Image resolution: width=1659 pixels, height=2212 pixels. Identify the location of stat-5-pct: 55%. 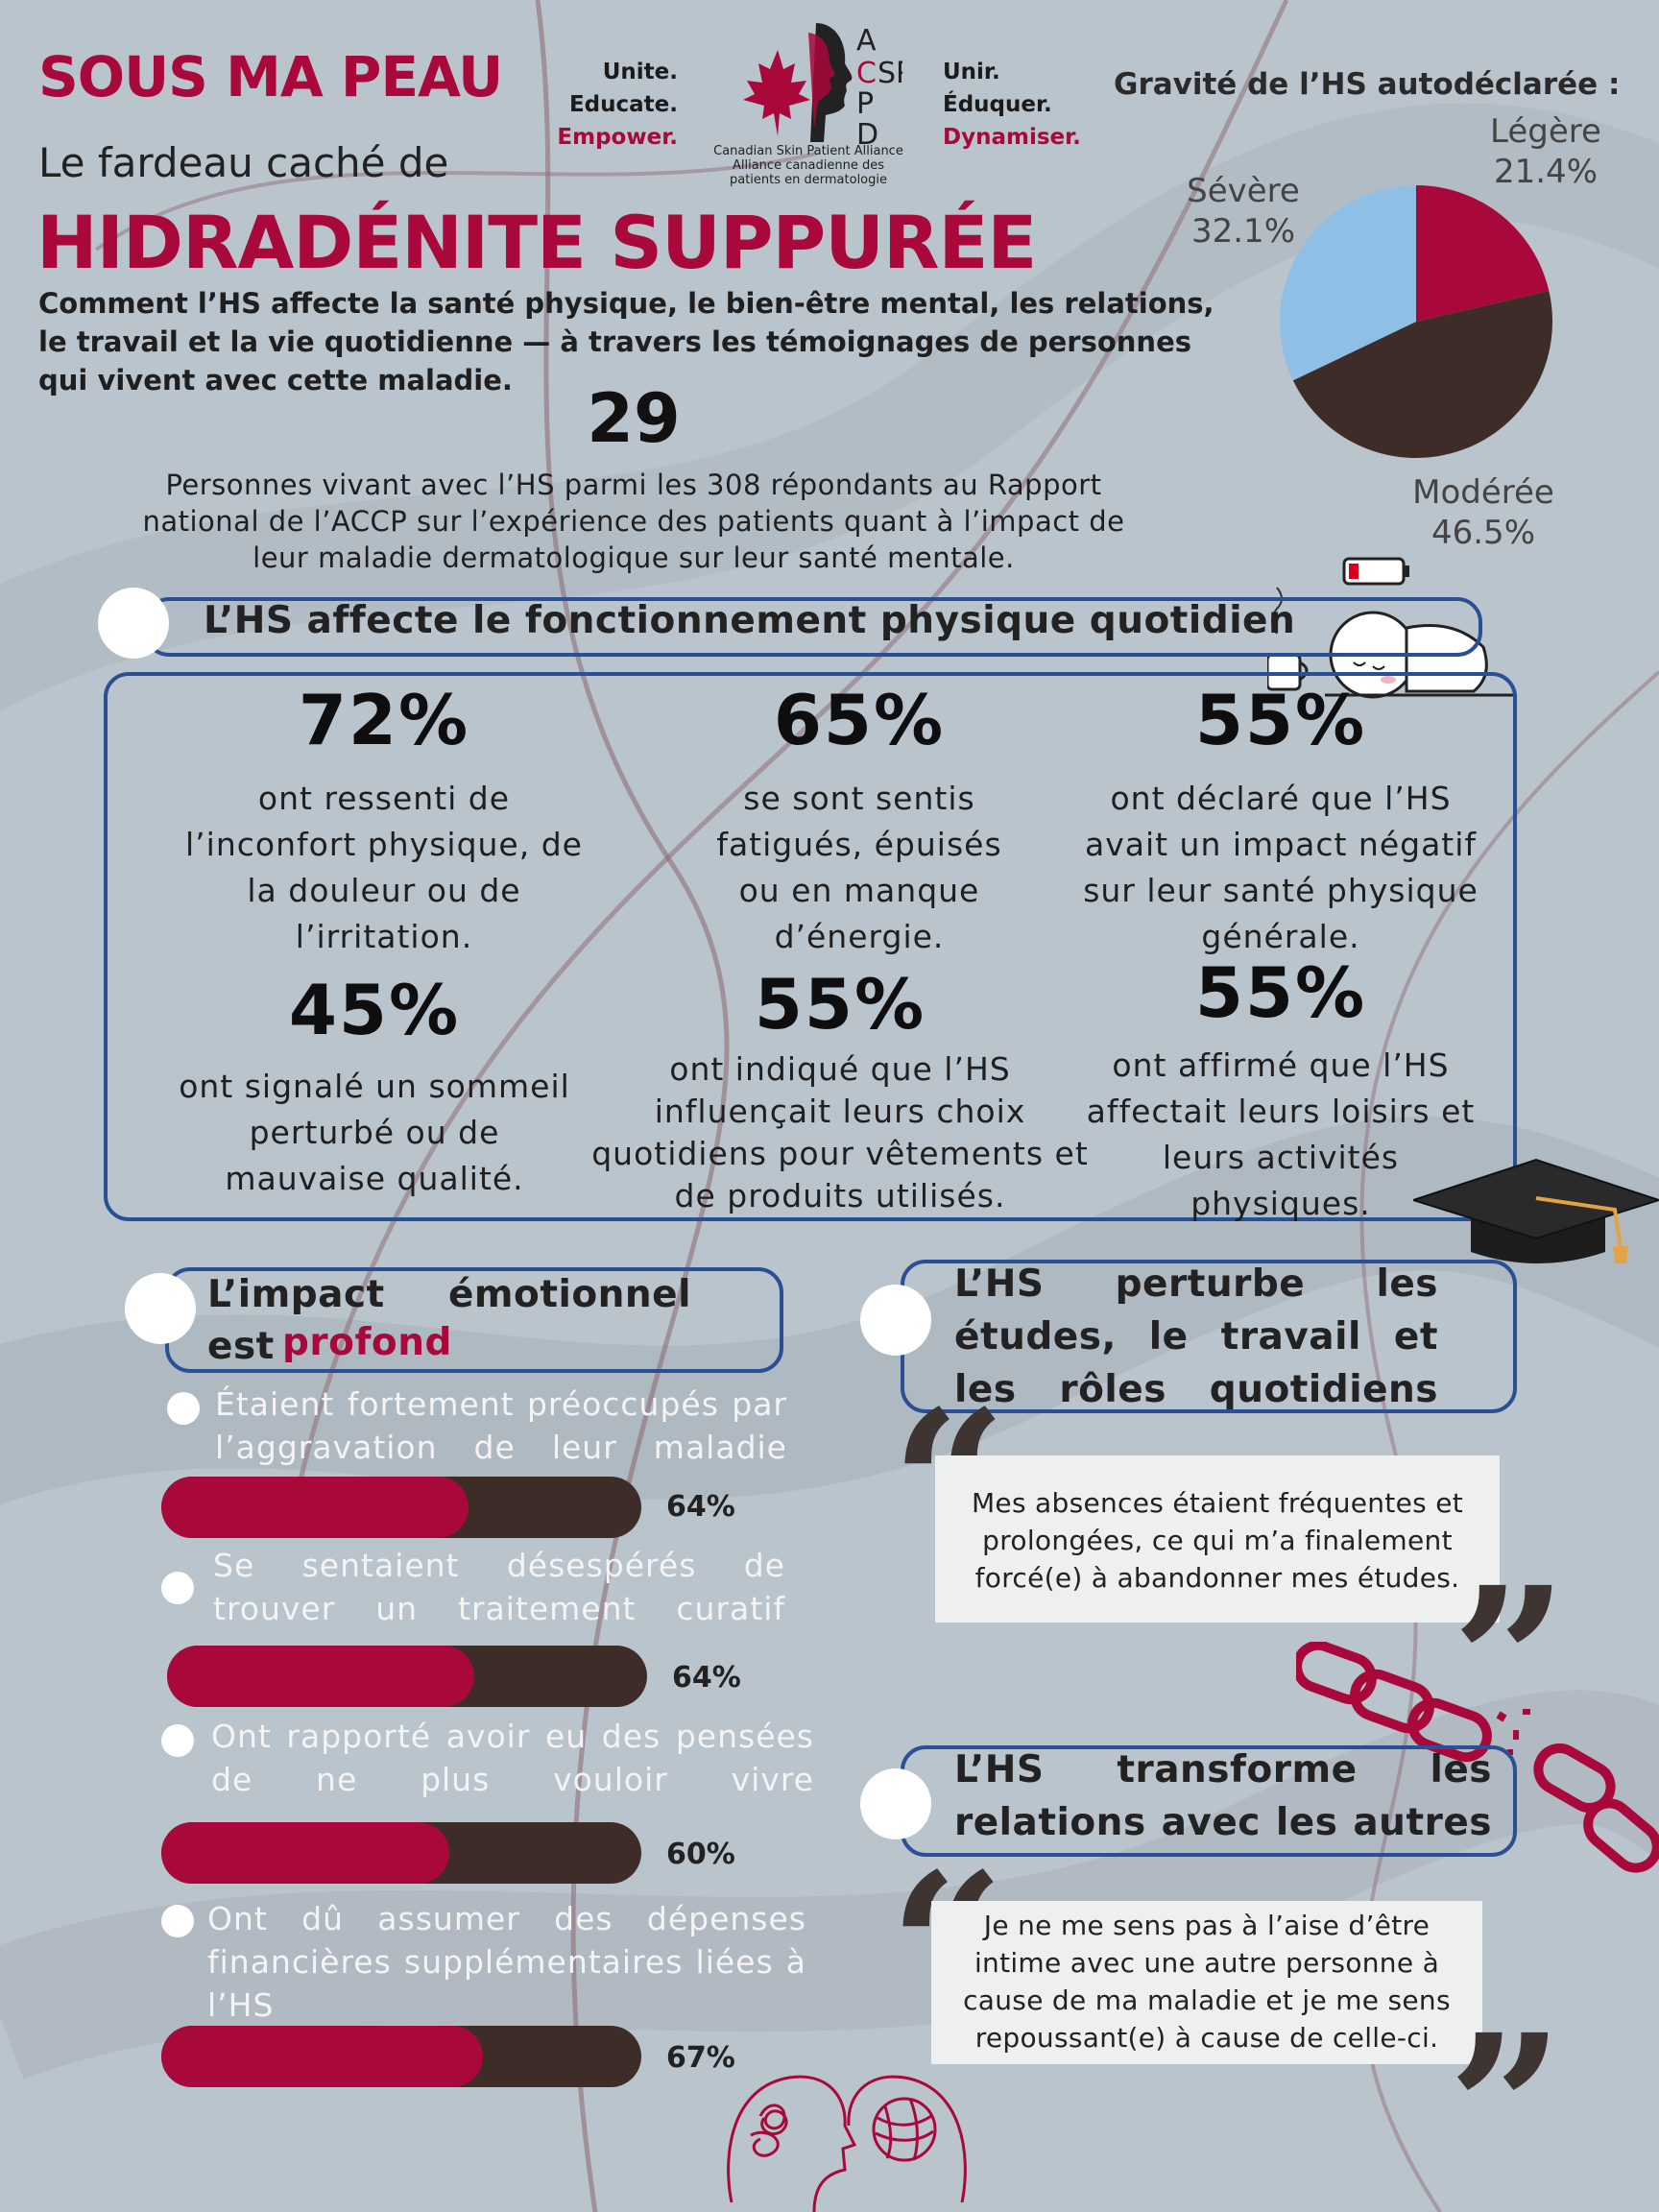
(840, 1005).